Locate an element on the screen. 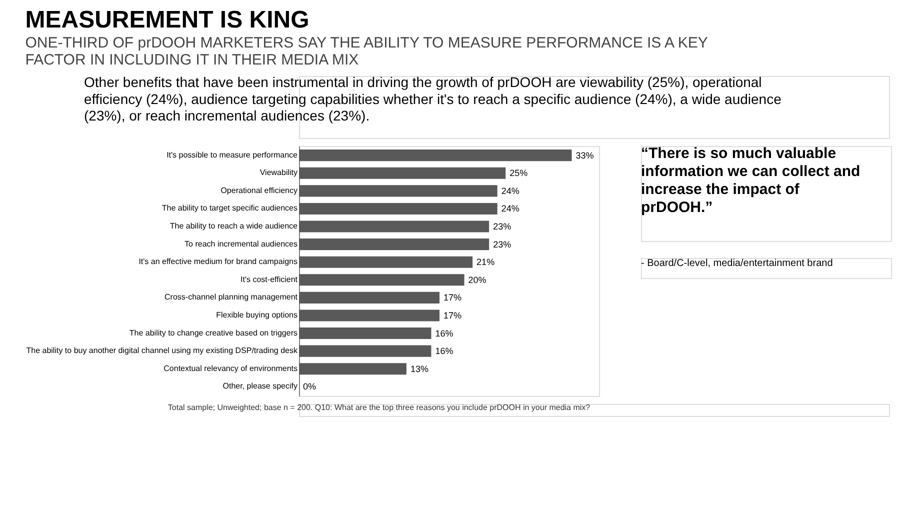 The width and height of the screenshot is (906, 507). y-tick-label: The ability to buy another digital channel using my existing DSP/trading desk is located at coordinates (162, 351).